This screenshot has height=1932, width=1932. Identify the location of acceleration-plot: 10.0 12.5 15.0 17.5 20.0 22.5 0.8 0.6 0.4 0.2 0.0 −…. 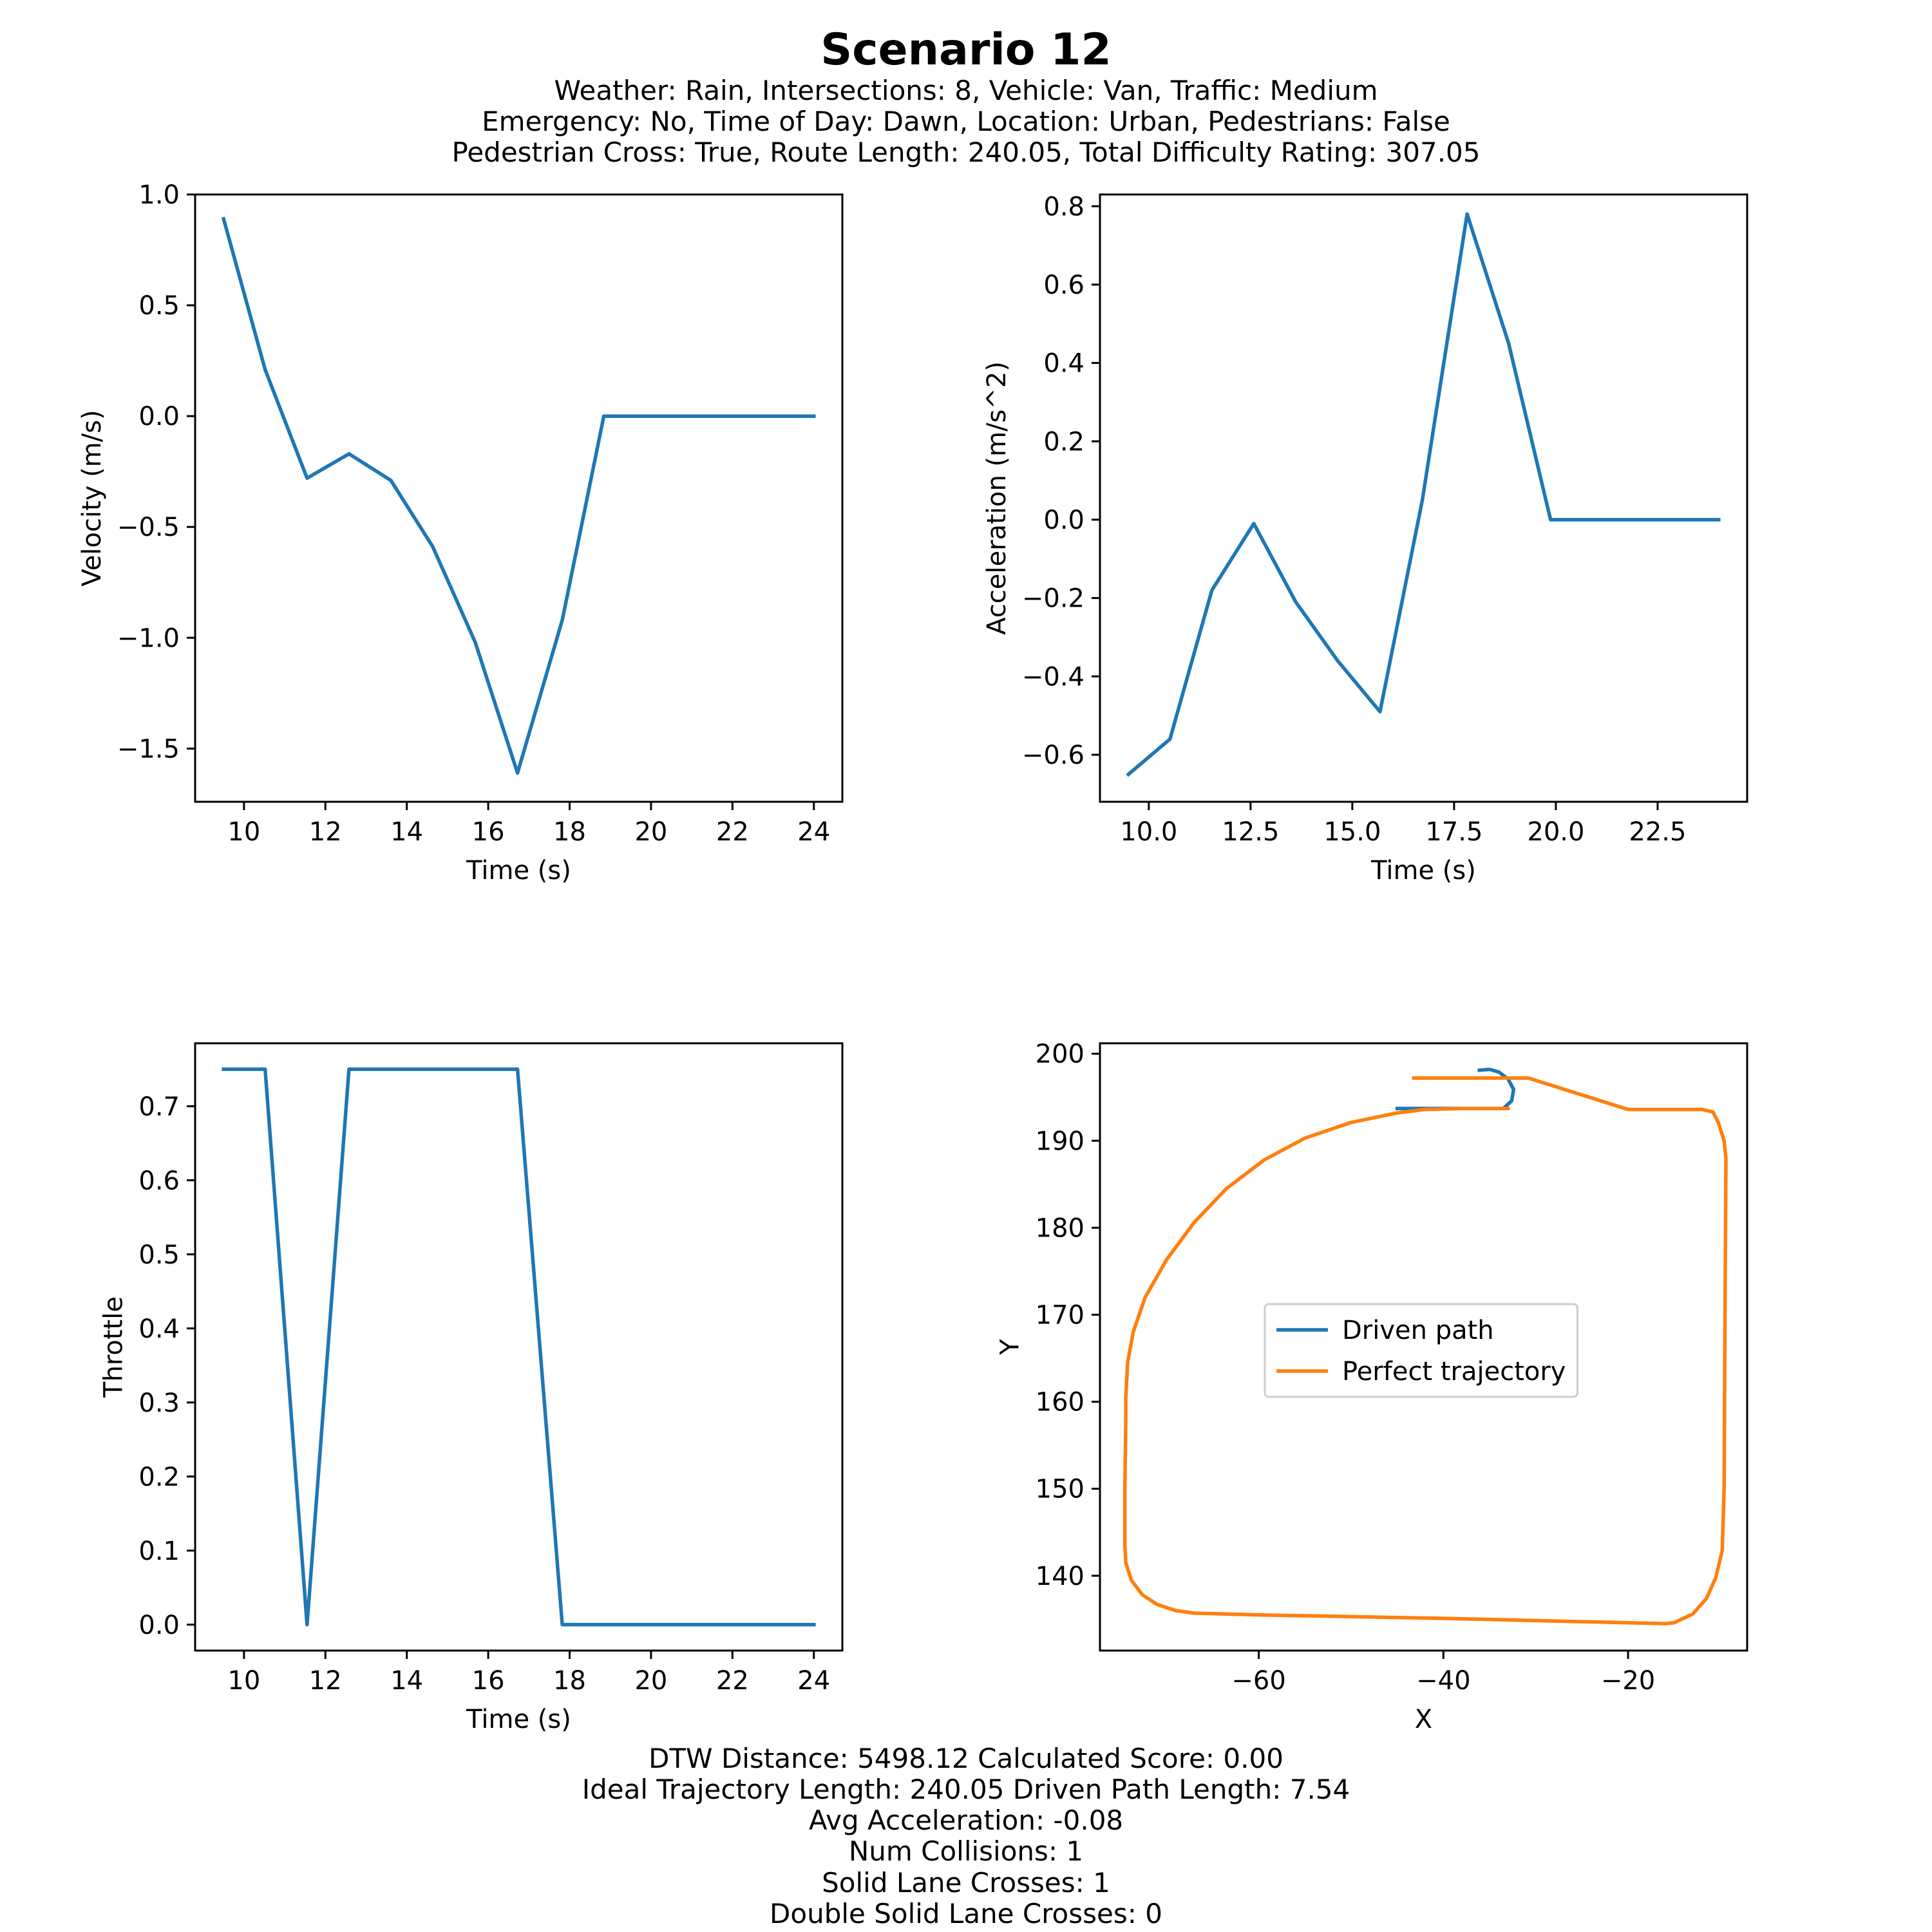
(1365, 539).